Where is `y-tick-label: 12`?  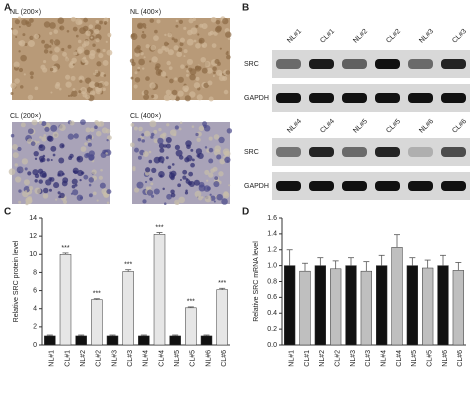 y-tick-label: 12 is located at coordinates (33, 236).